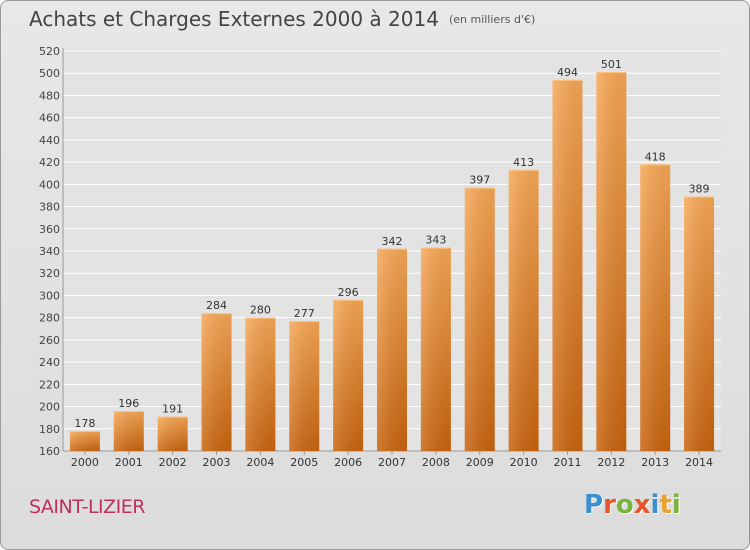 This screenshot has width=750, height=550. Describe the element at coordinates (260, 310) in the screenshot. I see `data-label: 280` at that location.